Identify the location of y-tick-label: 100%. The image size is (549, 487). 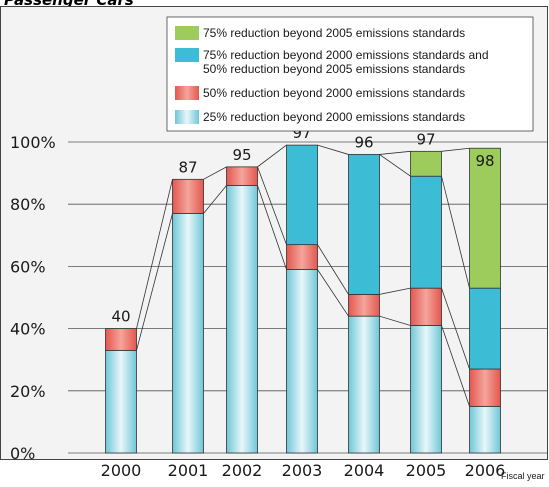
(33, 142).